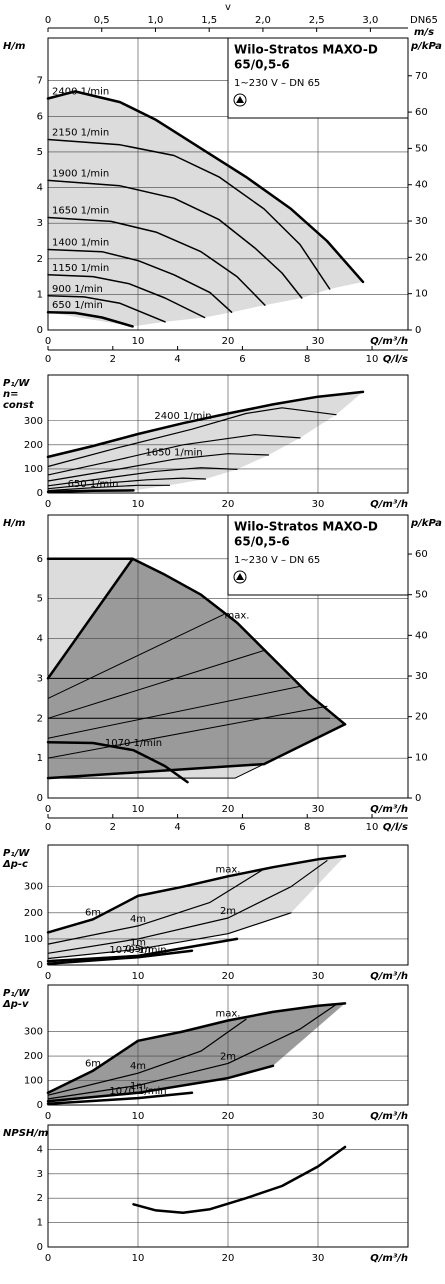 The width and height of the screenshot is (445, 1284). I want to click on v-tick-label: 1,0, so click(156, 20).